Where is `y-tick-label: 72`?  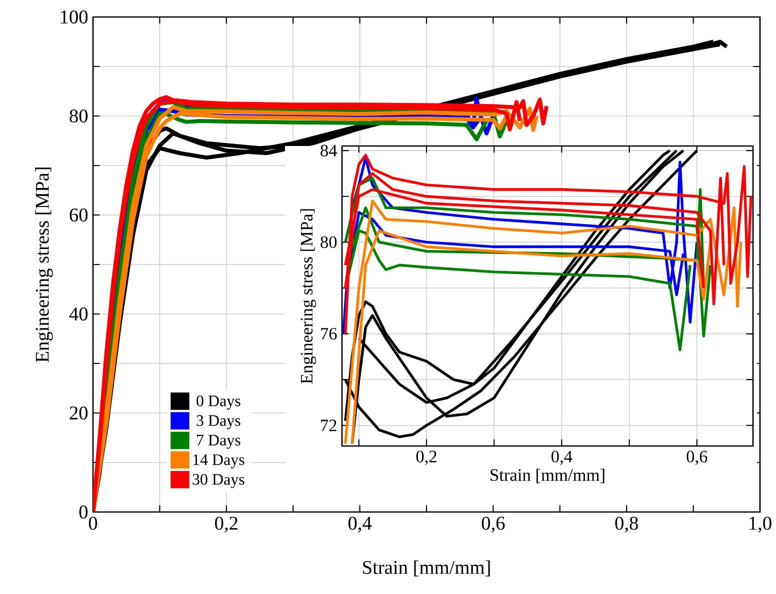
y-tick-label: 72 is located at coordinates (328, 426).